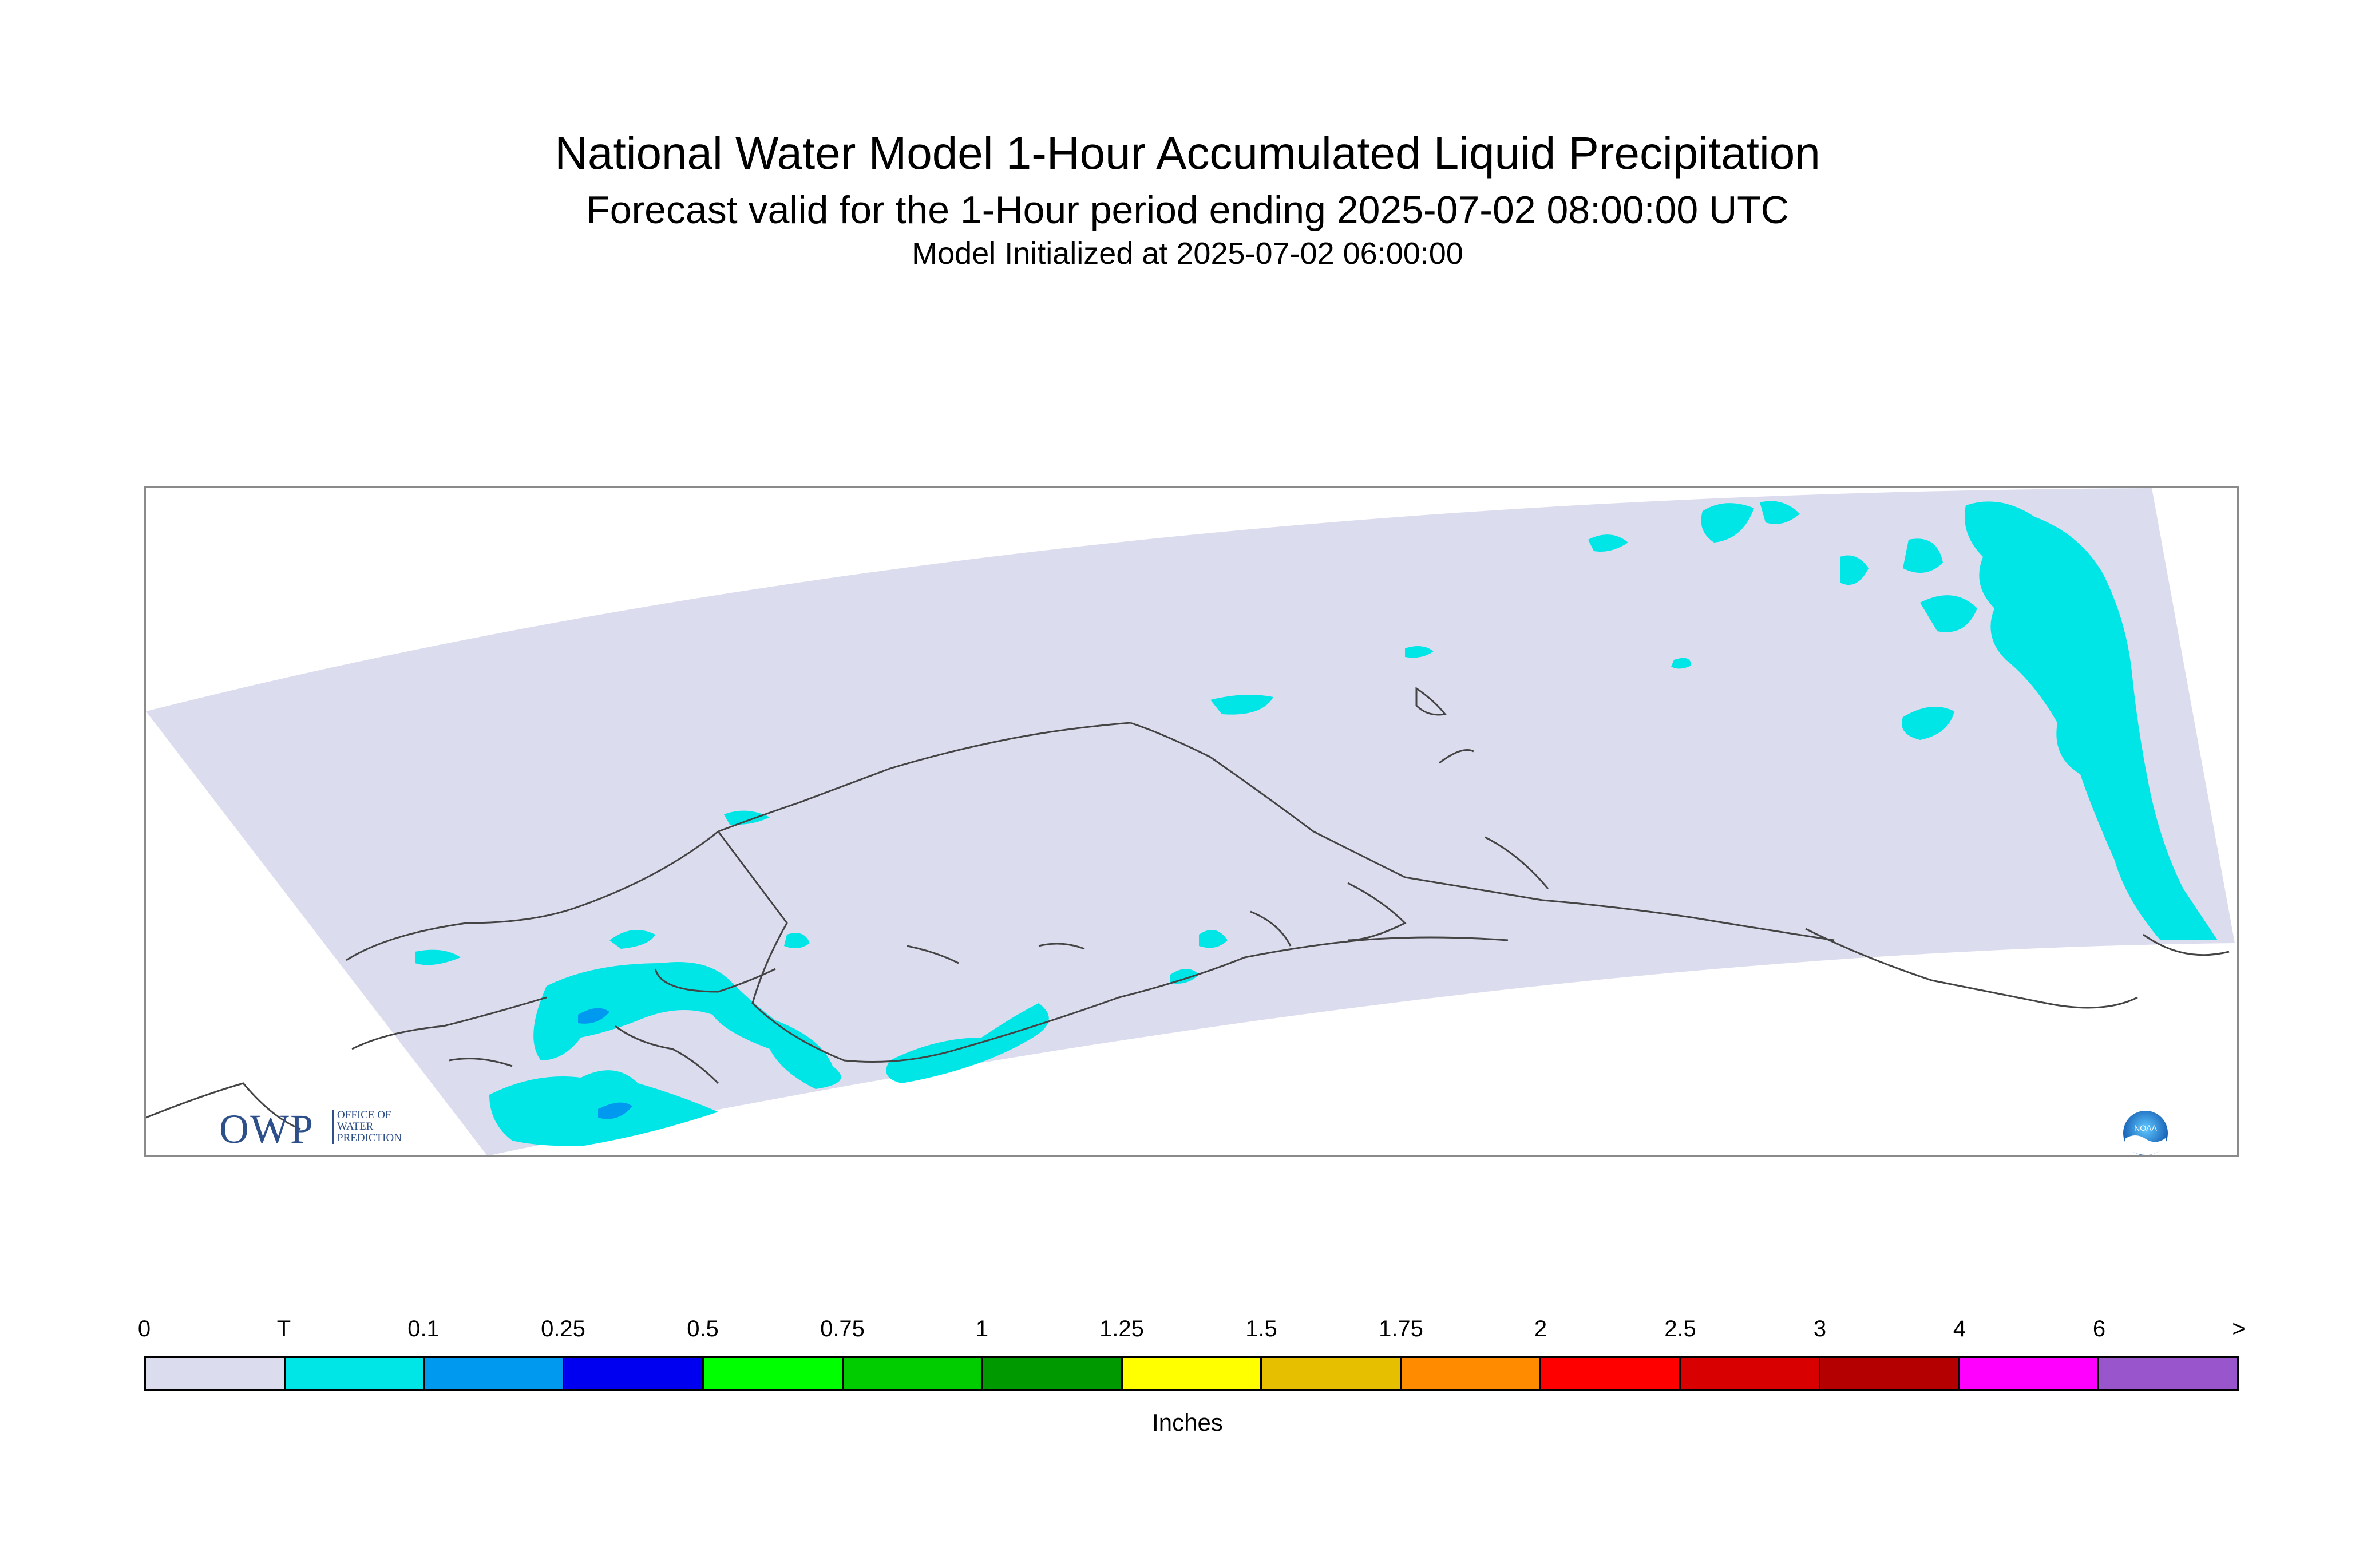 The height and width of the screenshot is (1568, 2375). Describe the element at coordinates (605, 1063) in the screenshot. I see `precip-cells-0.1` at that location.